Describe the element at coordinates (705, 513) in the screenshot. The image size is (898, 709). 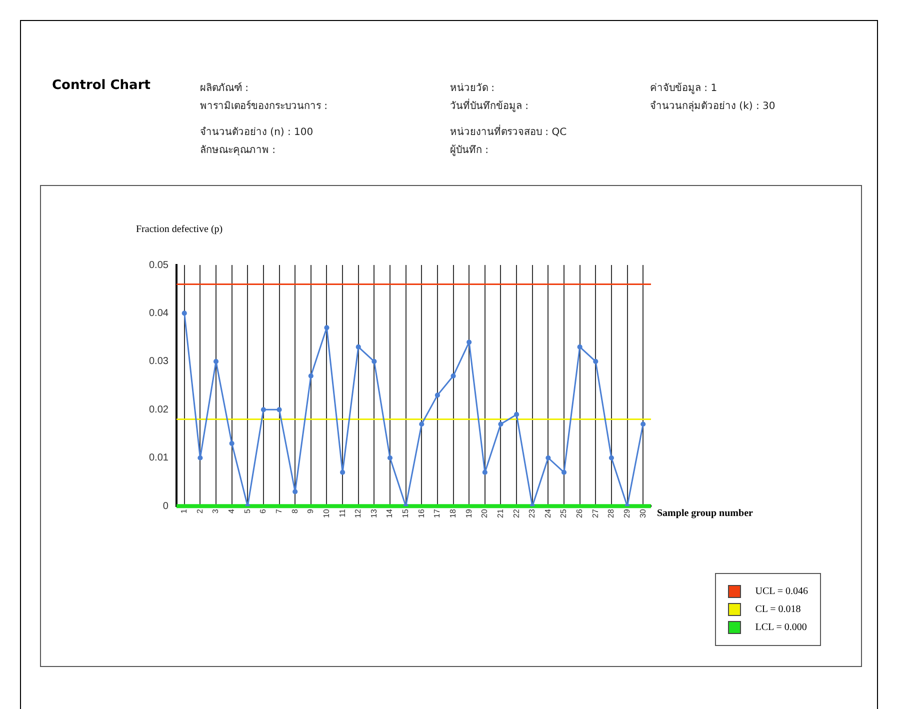
I see `x-axis-title: Sample group number` at that location.